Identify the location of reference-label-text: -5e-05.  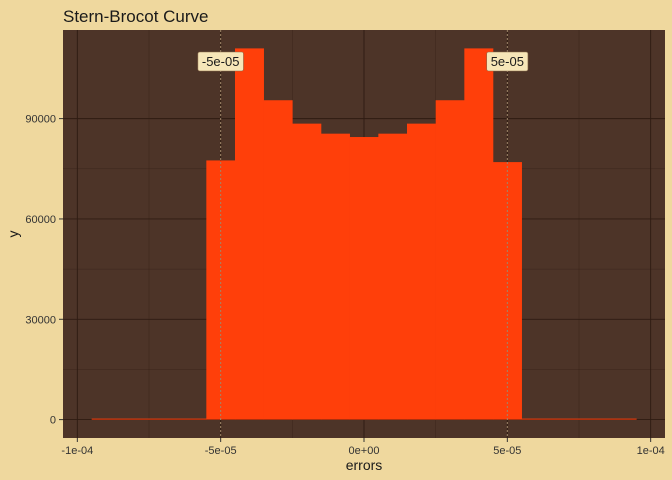
(221, 61).